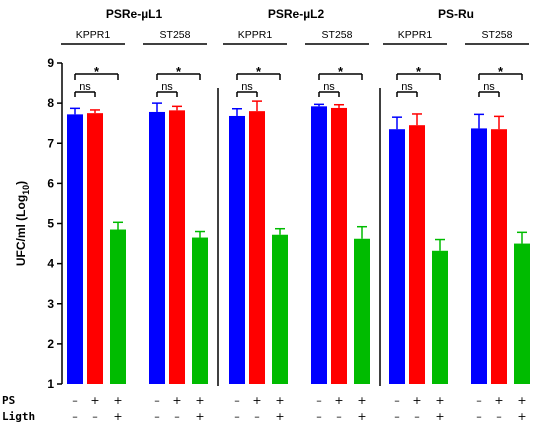  I want to click on y-axis-label-close: ), so click(21, 183).